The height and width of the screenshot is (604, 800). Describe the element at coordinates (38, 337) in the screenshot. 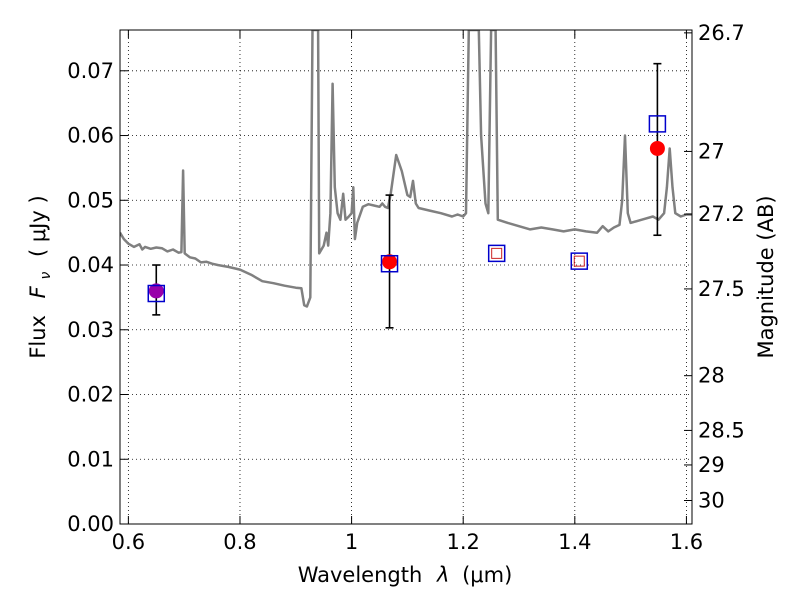

I see `y-axis-label-prefix: Flux` at that location.